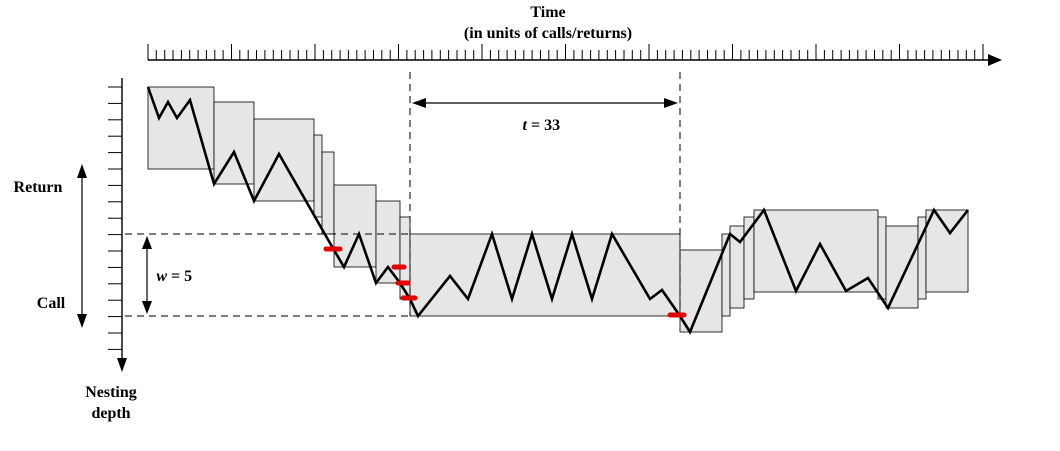 Image resolution: width=1060 pixels, height=451 pixels. Describe the element at coordinates (525, 125) in the screenshot. I see `t-variable: t` at that location.